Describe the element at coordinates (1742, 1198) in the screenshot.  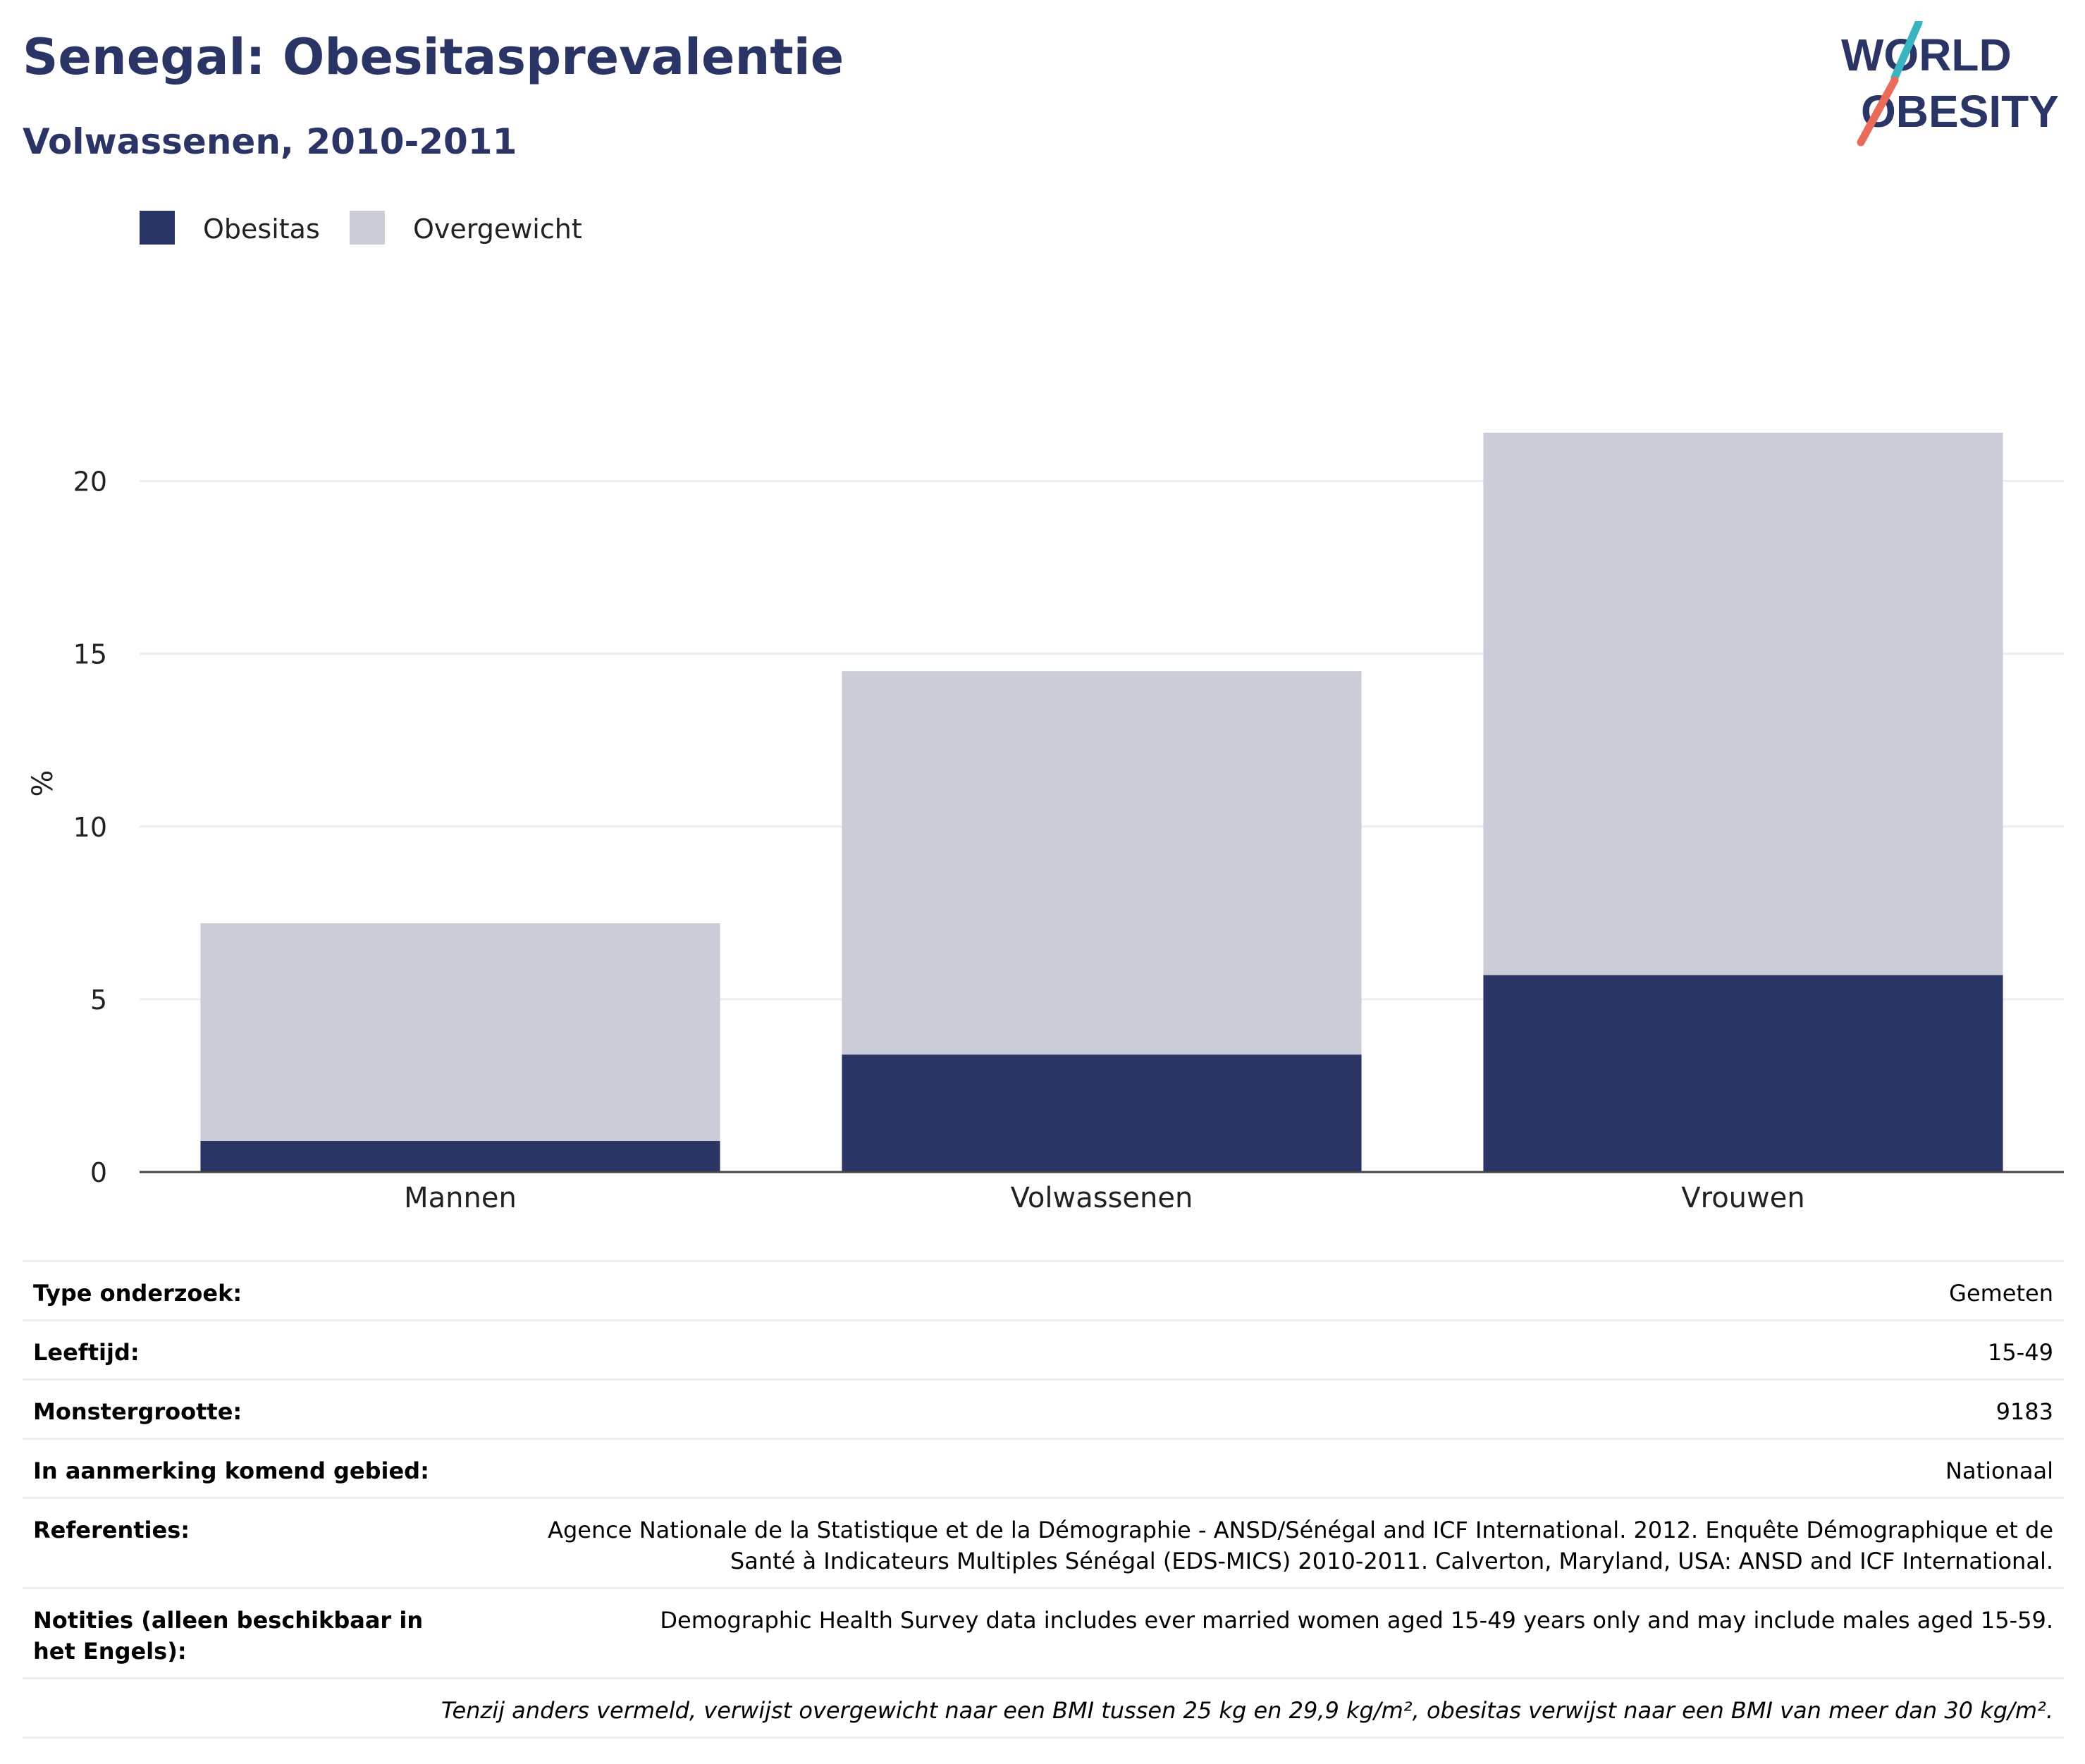
I see `x-tick-label: Vrouwen` at that location.